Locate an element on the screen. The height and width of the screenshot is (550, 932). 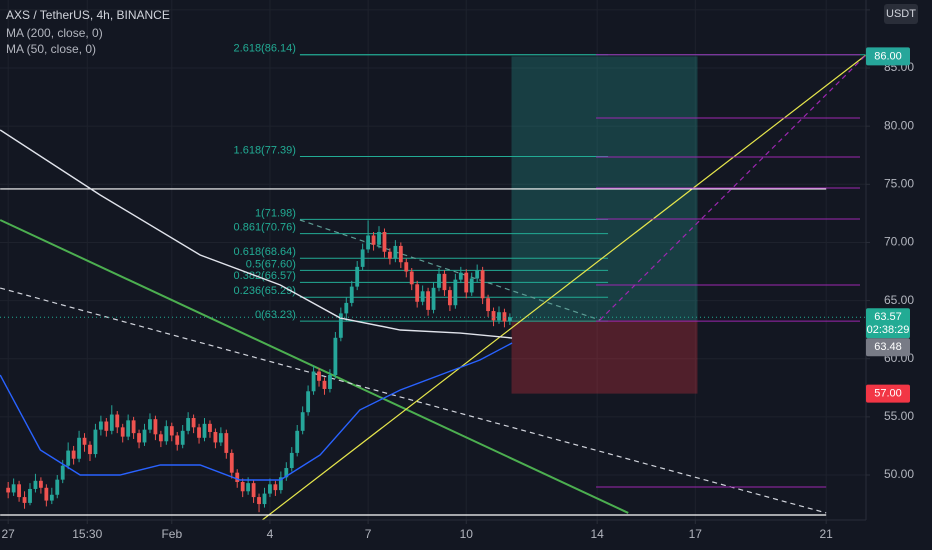
x-tick-label: 27 is located at coordinates (9, 534).